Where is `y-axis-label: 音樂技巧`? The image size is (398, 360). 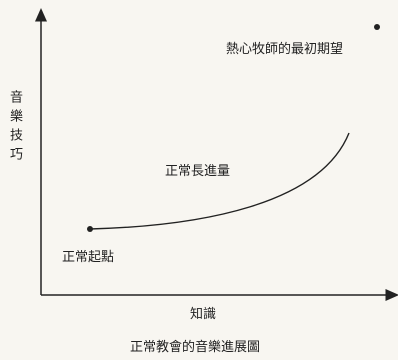
y-axis-label: 音樂技巧 is located at coordinates (14, 128).